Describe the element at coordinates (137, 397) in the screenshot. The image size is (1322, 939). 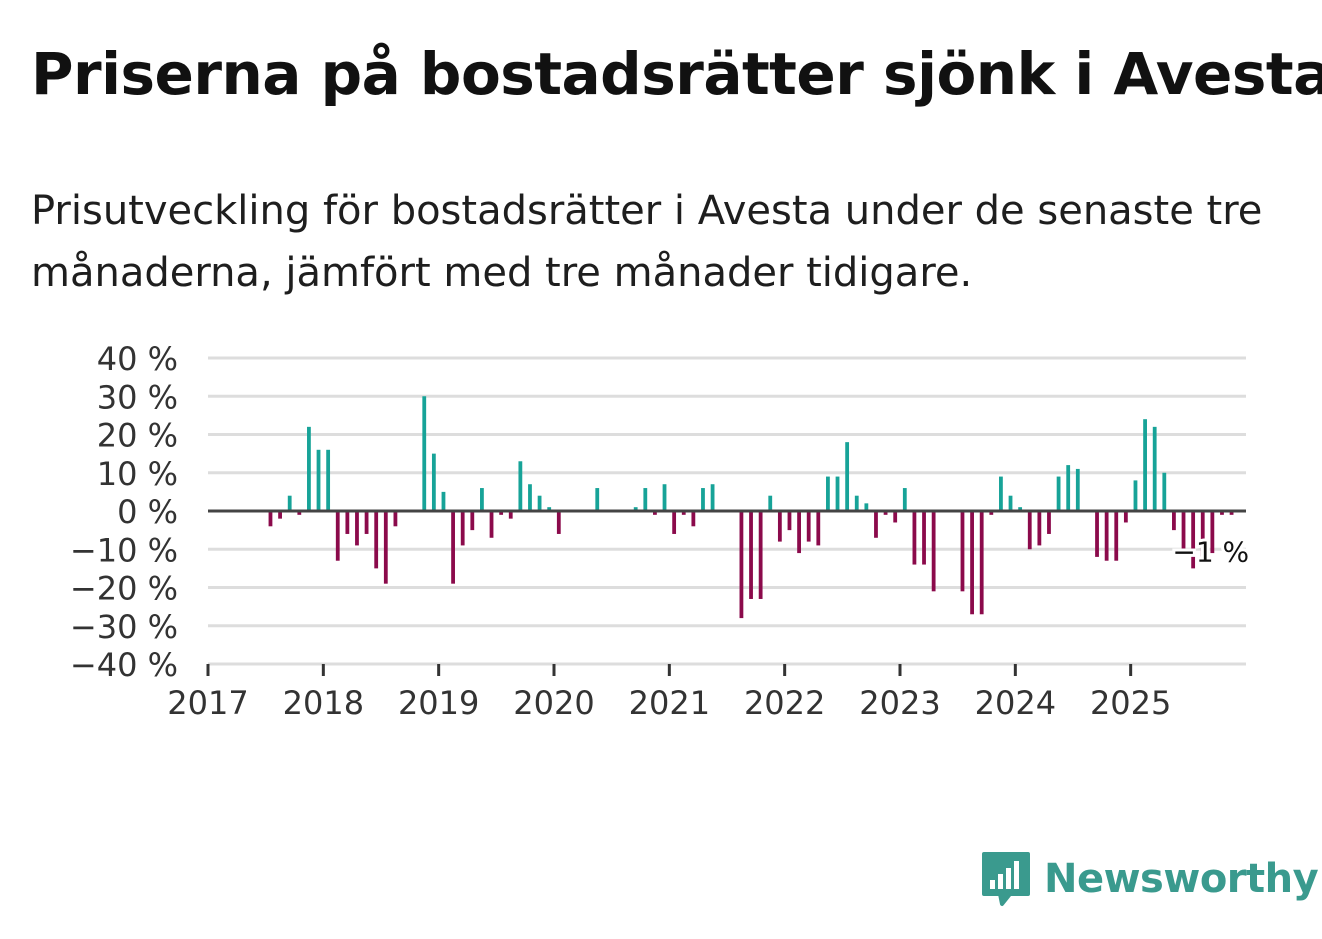
I see `y-tick-label: 30 %` at that location.